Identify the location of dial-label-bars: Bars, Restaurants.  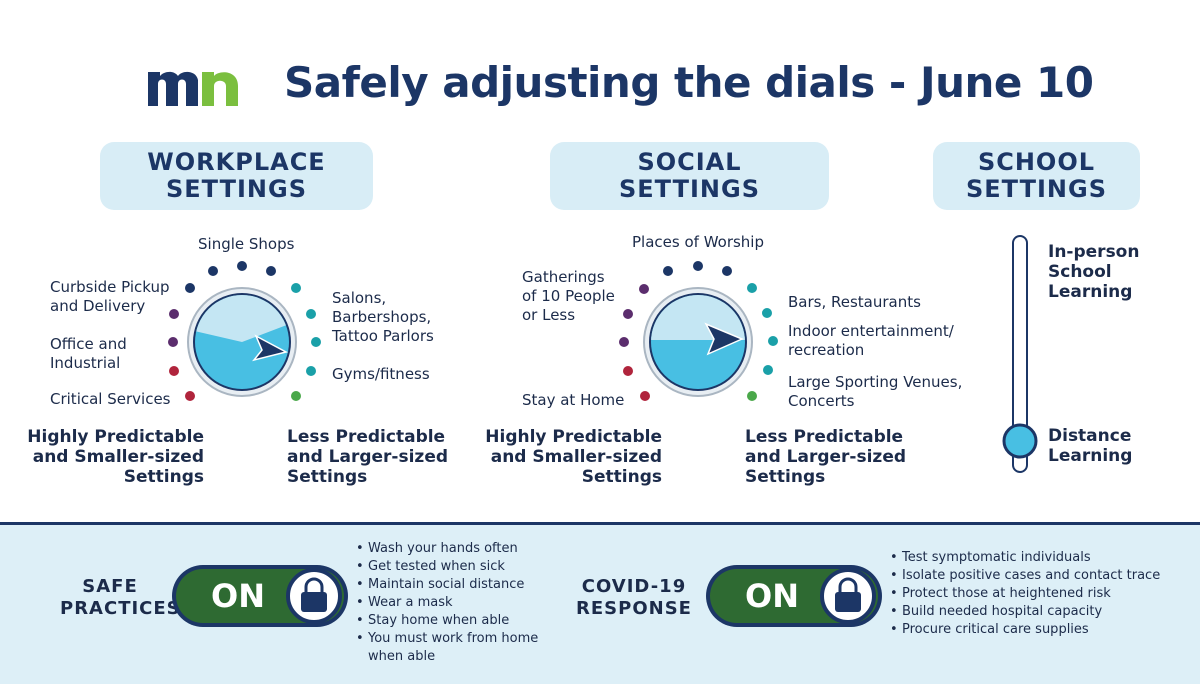
(854, 302).